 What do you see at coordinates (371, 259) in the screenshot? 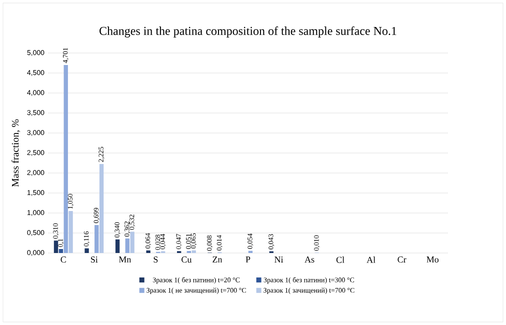
I see `x-tick-label: Al` at bounding box center [371, 259].